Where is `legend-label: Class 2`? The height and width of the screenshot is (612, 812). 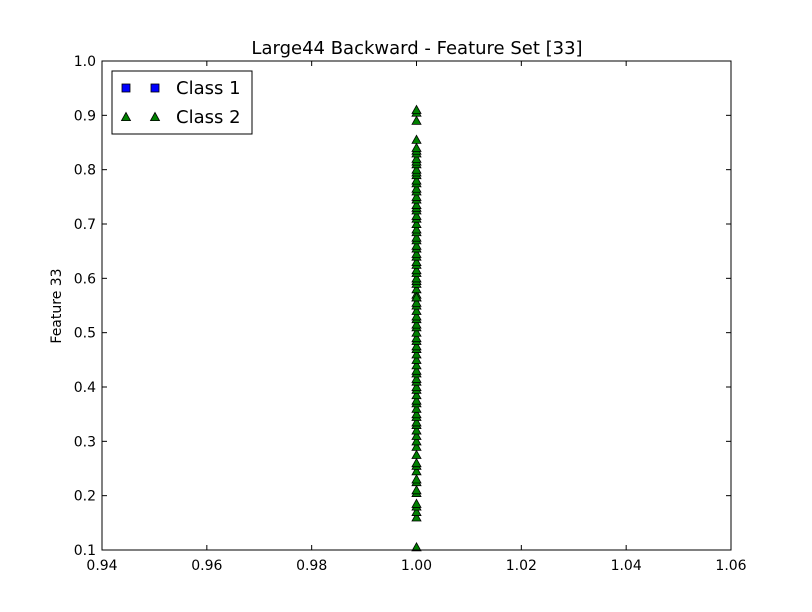 legend-label: Class 2 is located at coordinates (208, 117).